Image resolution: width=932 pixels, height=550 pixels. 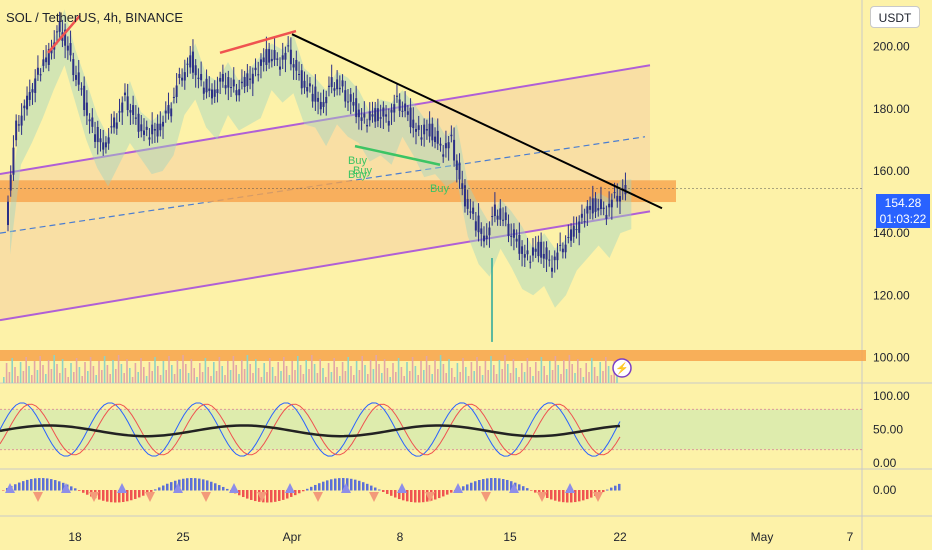 I want to click on rsi-line, so click(x=310, y=431).